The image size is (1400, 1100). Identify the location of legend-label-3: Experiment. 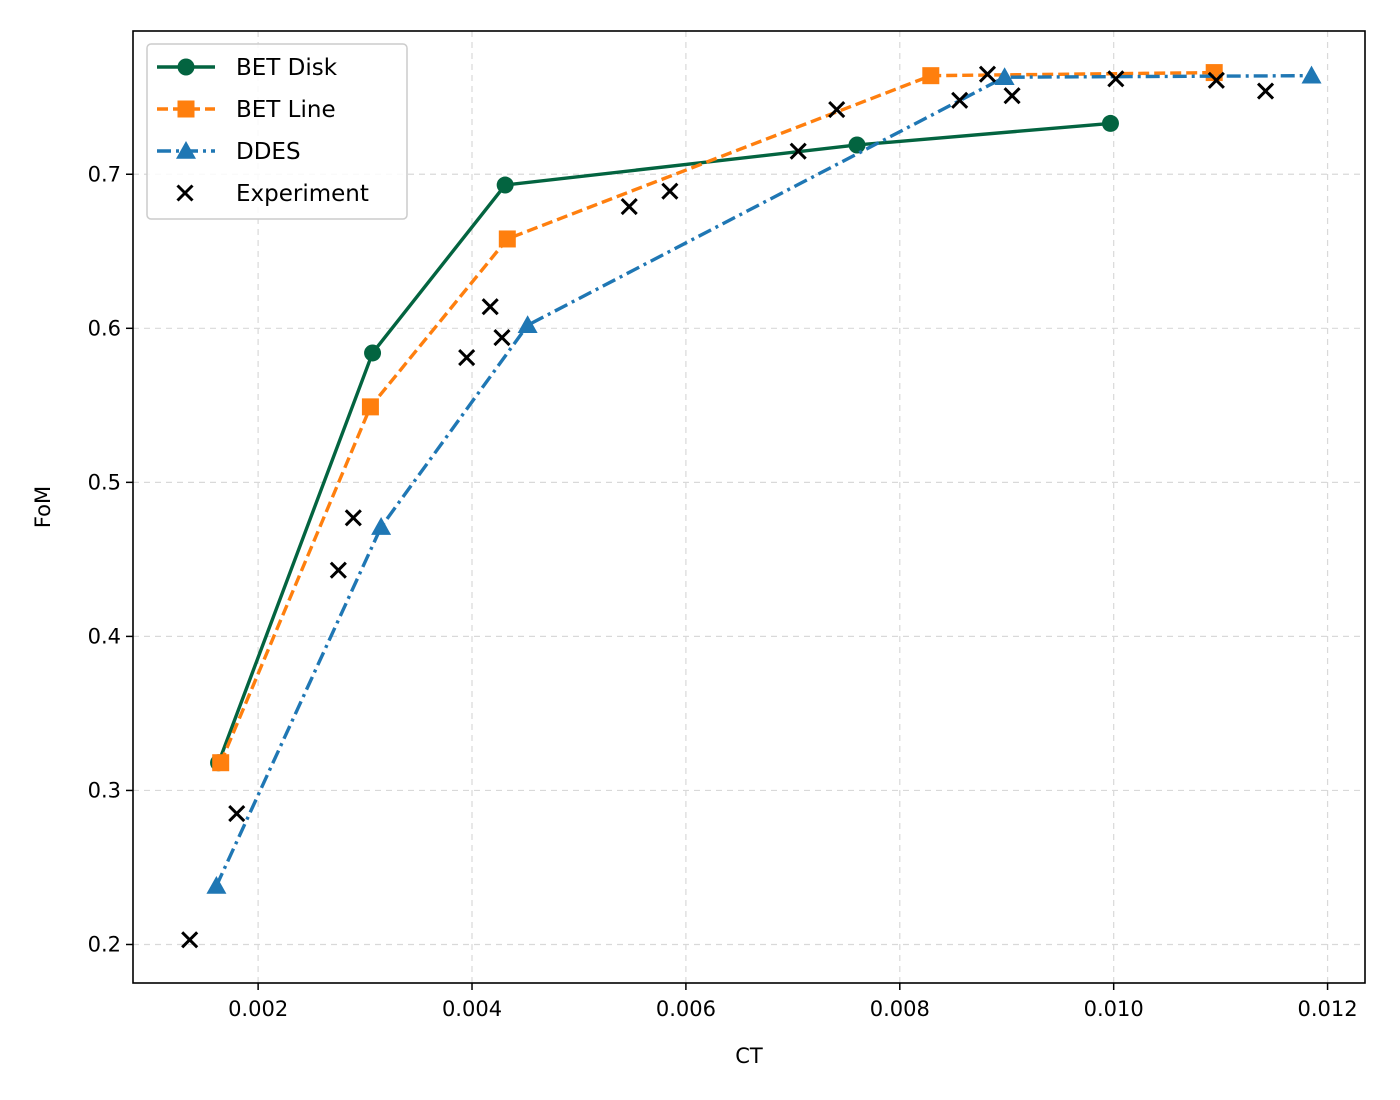
(302, 194).